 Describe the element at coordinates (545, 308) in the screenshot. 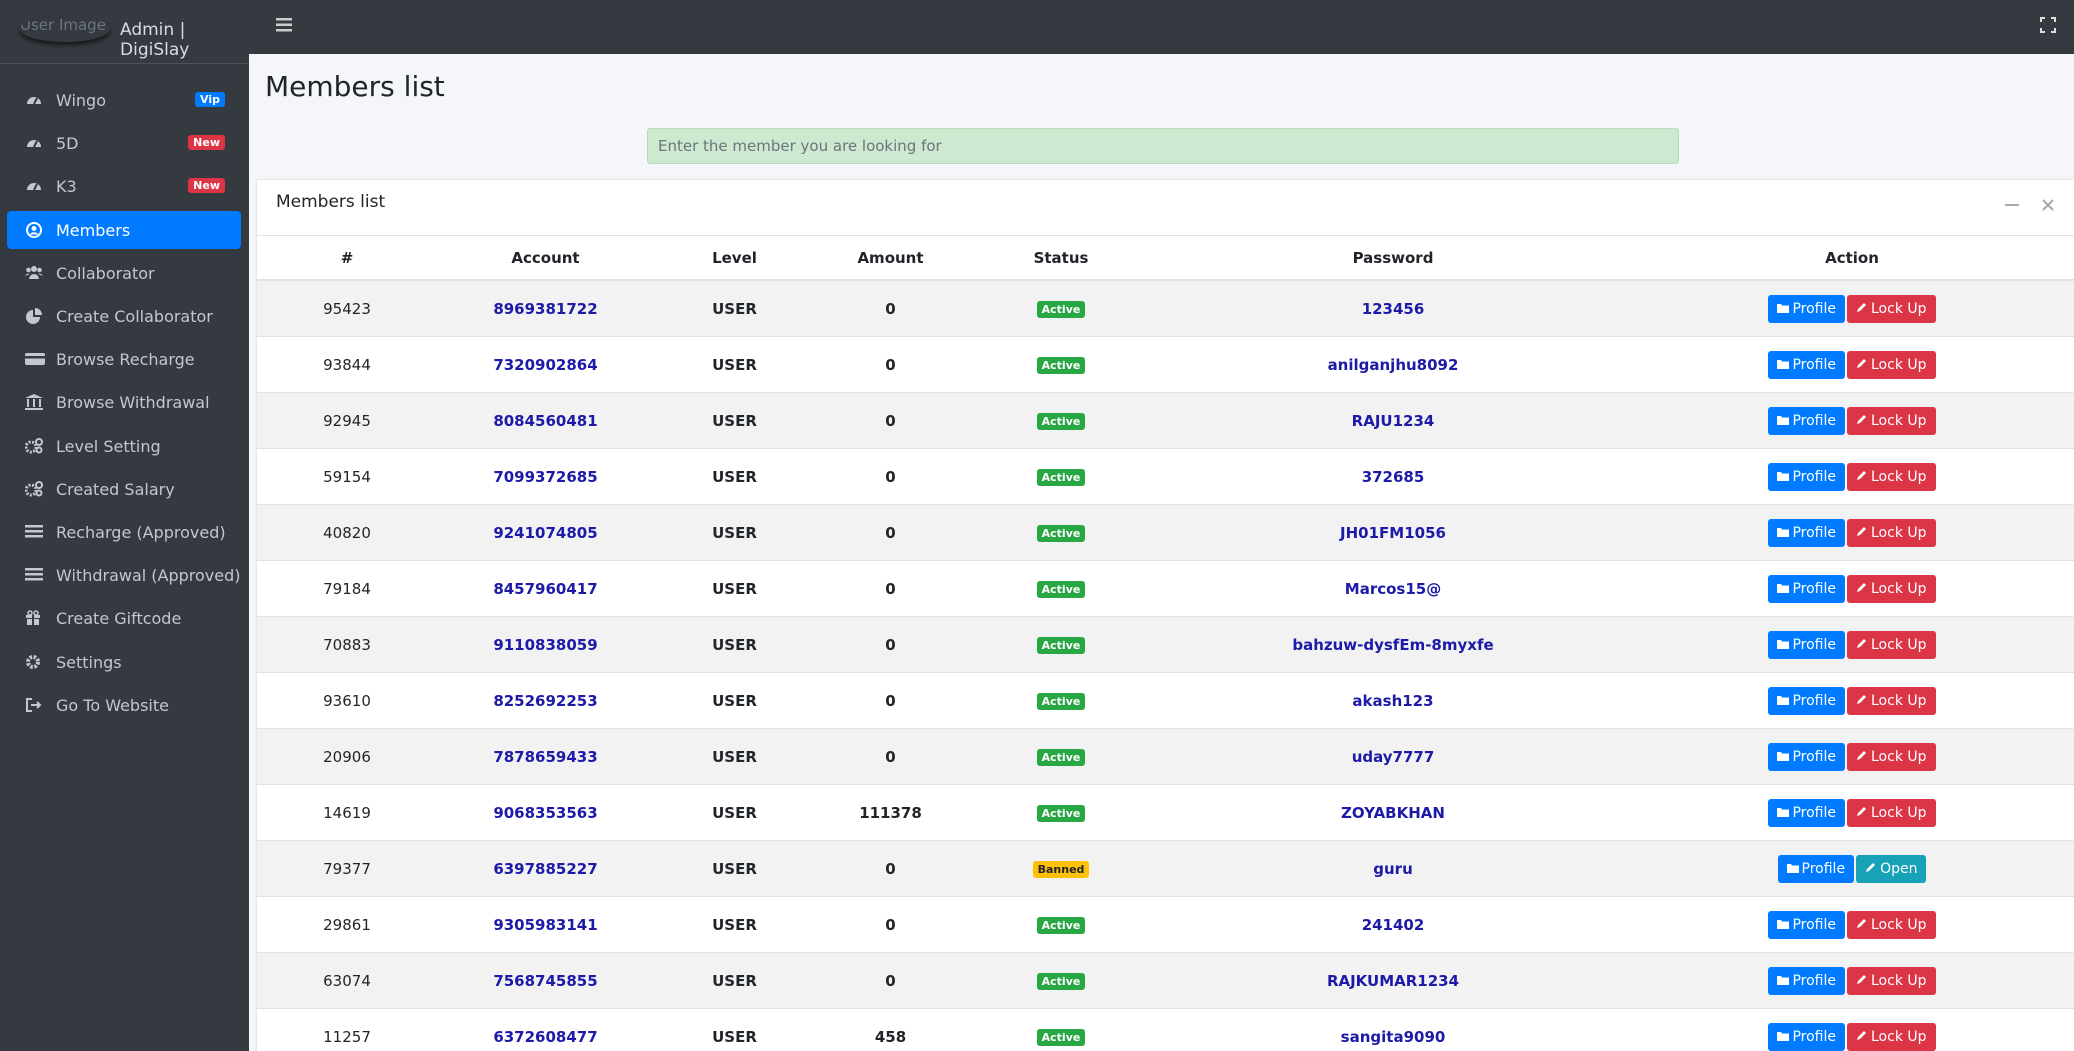

I see `cell-account: 8969381722` at that location.